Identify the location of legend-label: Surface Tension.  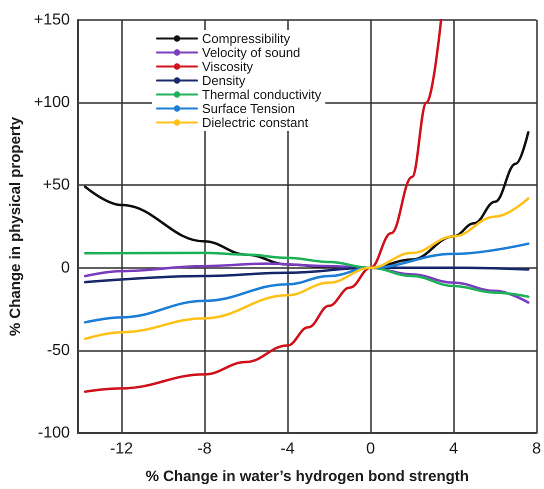
(248, 108).